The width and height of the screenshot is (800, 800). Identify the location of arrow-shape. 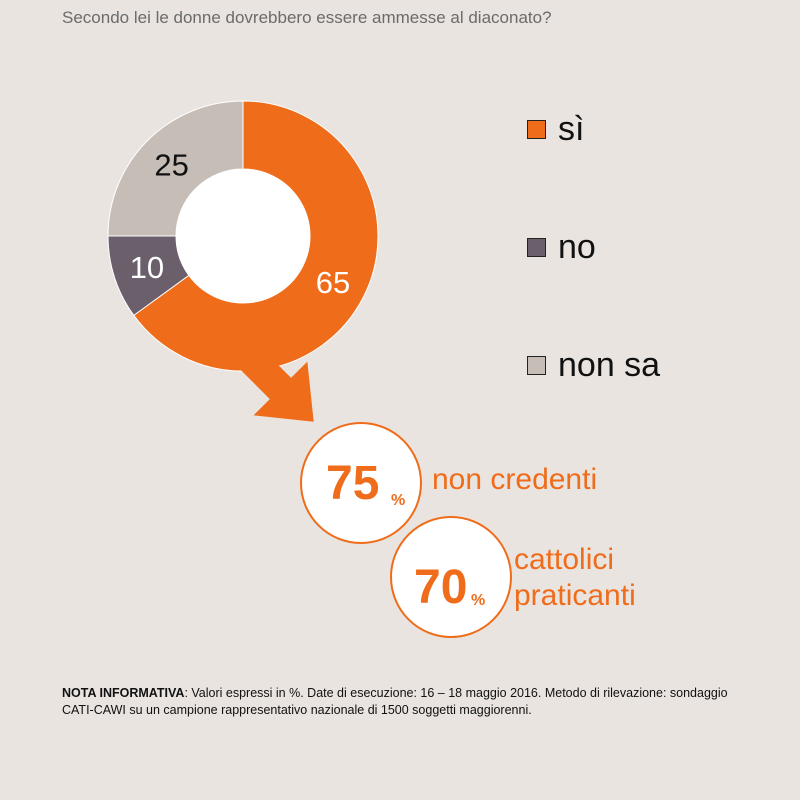
(273, 381).